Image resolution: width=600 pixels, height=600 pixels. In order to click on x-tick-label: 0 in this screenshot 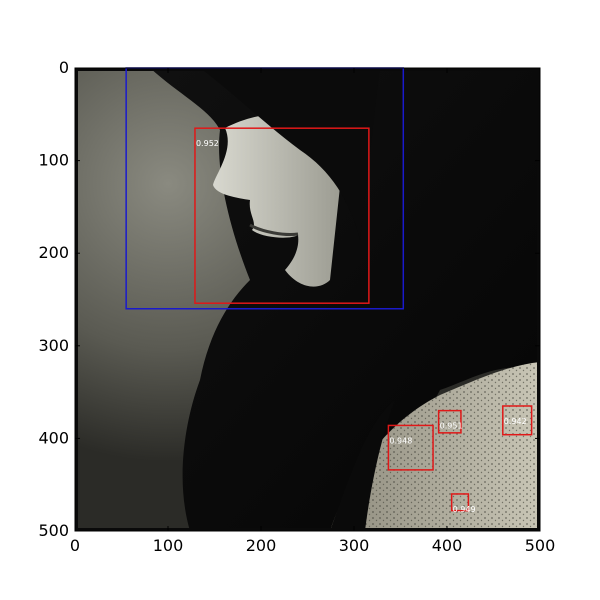, I will do `click(75, 545)`.